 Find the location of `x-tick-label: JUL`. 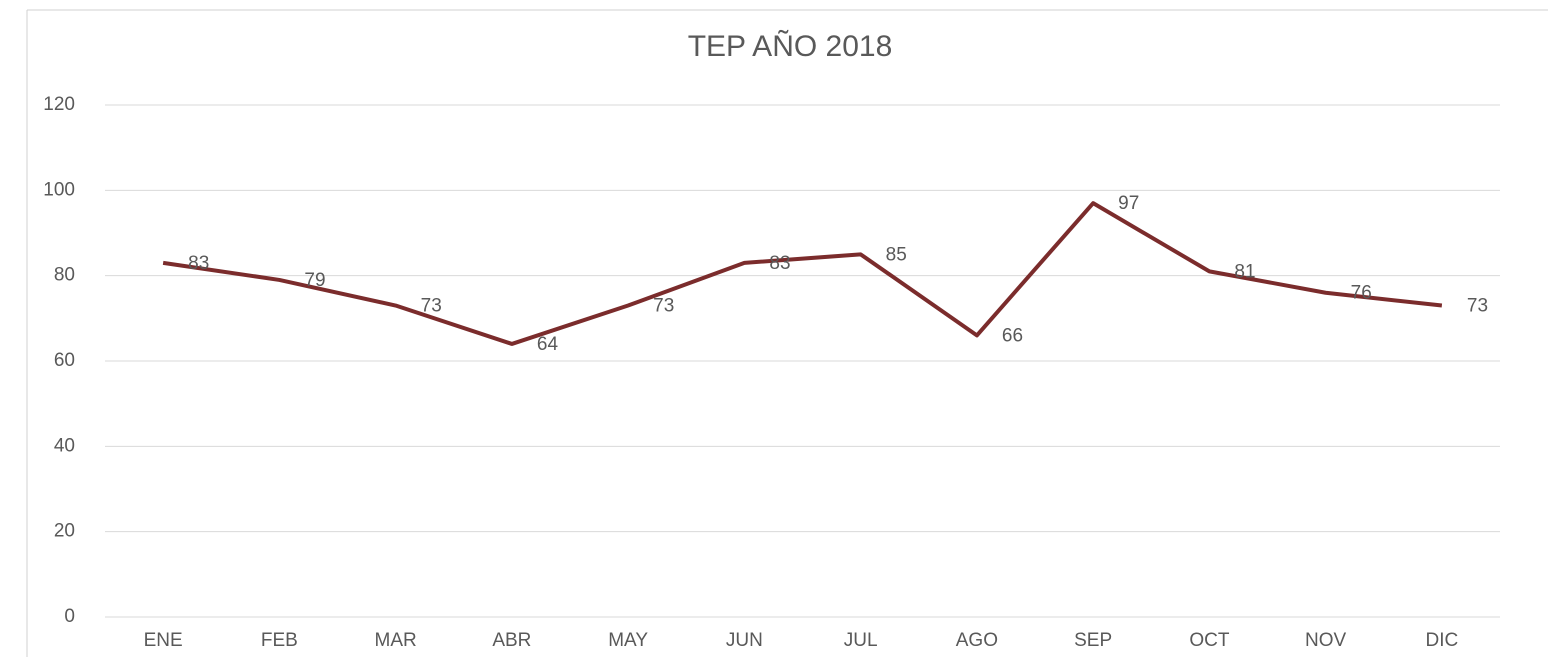

x-tick-label: JUL is located at coordinates (861, 640).